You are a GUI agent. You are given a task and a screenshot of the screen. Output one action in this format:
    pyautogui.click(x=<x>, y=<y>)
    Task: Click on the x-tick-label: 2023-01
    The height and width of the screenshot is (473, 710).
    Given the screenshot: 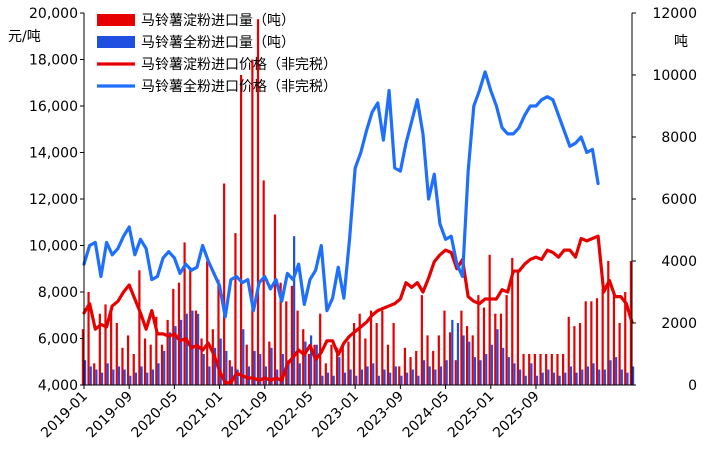 What is the action you would take?
    pyautogui.click(x=335, y=415)
    